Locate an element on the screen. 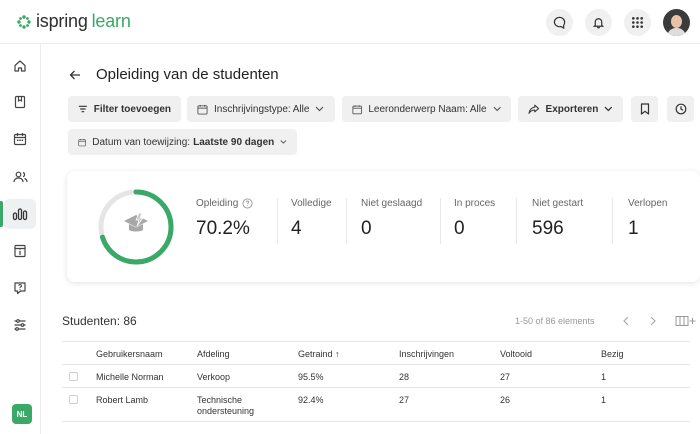 The width and height of the screenshot is (700, 434). stat-training: Opleiding 70.2% is located at coordinates (224, 219).